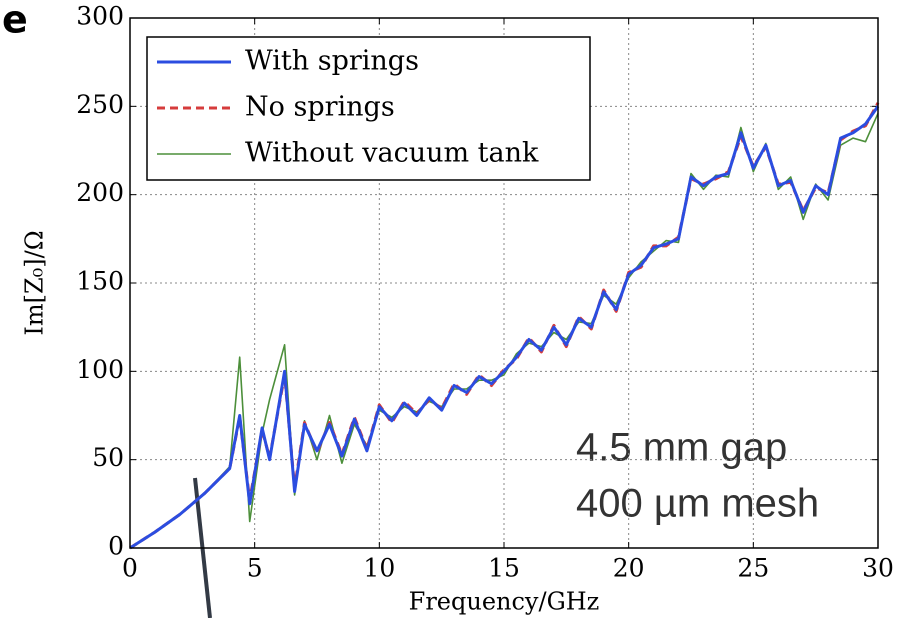  Describe the element at coordinates (504, 602) in the screenshot. I see `x-axis-label: Frequency/GHz` at that location.